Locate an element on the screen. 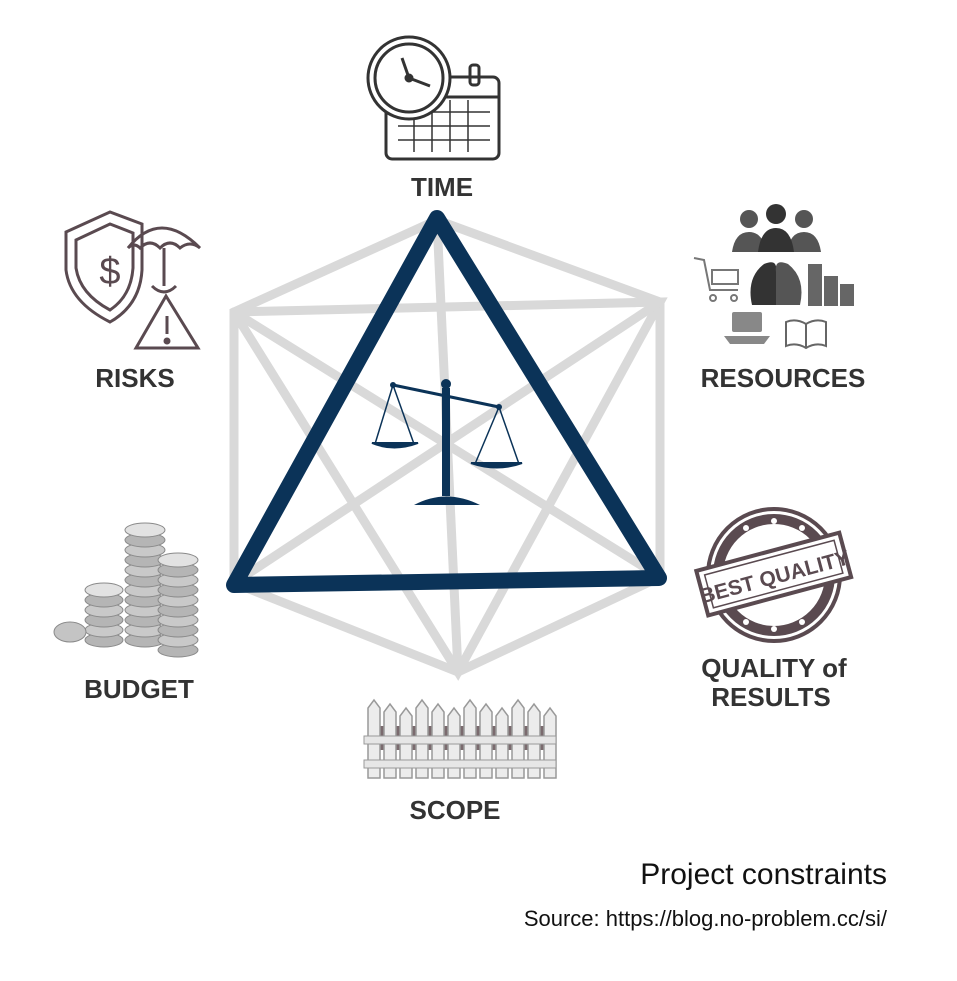 The image size is (957, 981). label-risks: RISKS is located at coordinates (134, 378).